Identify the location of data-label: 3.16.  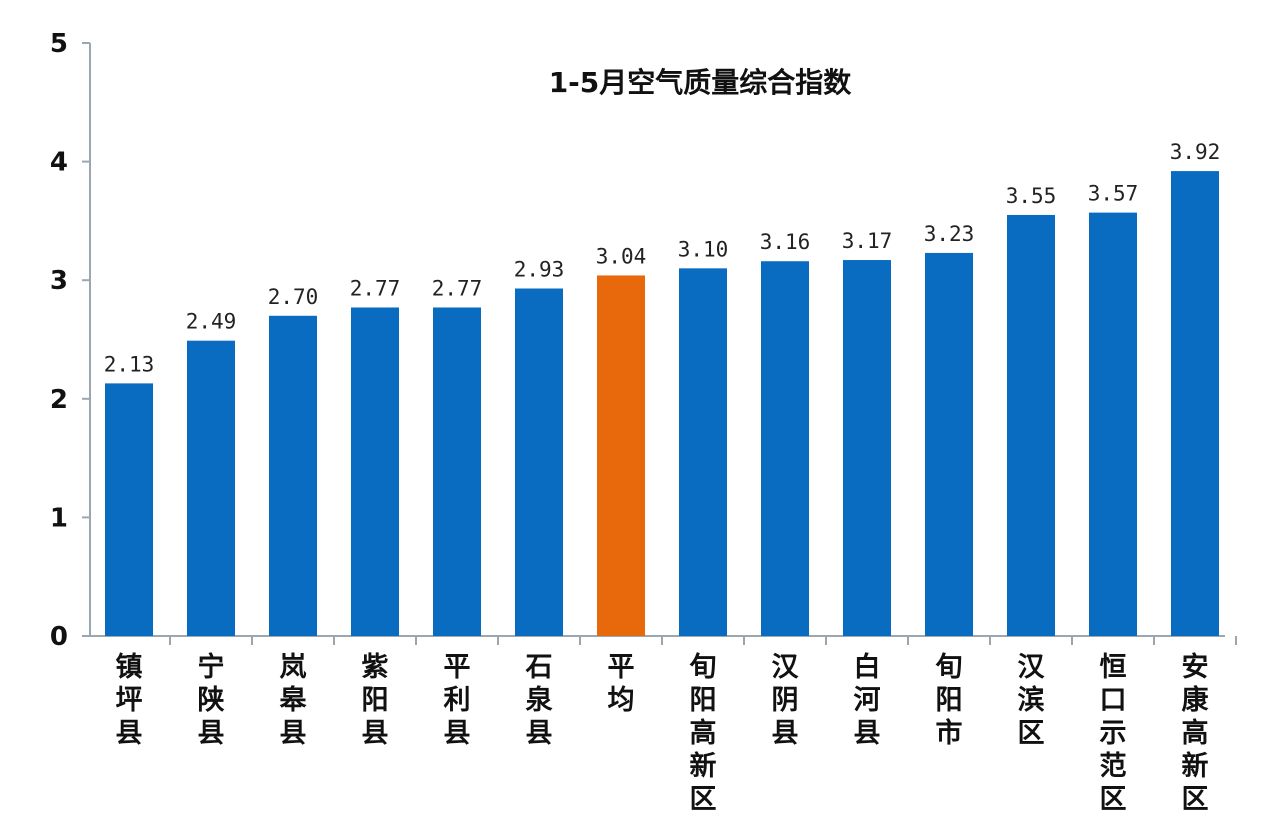
(785, 242).